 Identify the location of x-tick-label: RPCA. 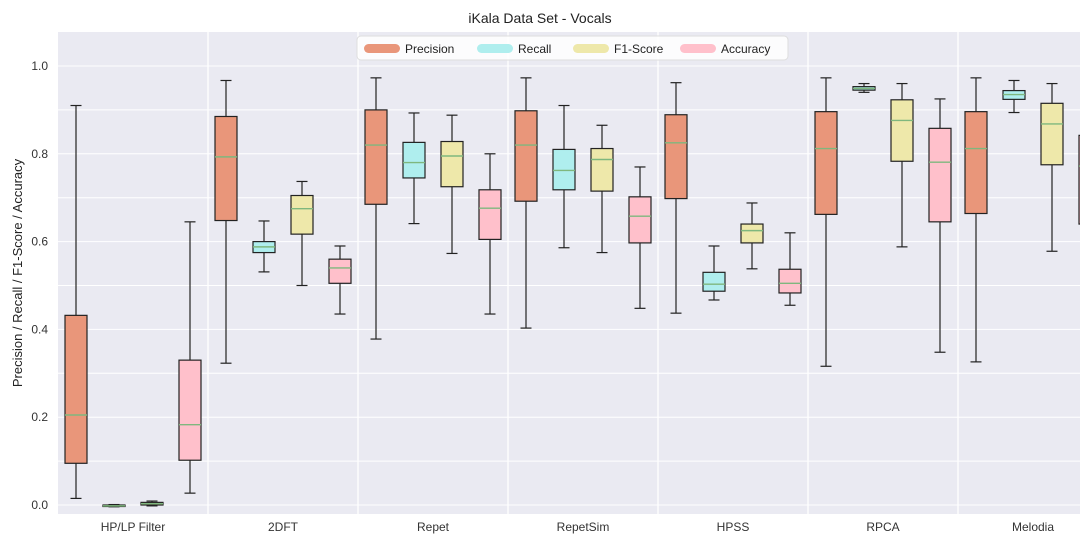
(882, 527).